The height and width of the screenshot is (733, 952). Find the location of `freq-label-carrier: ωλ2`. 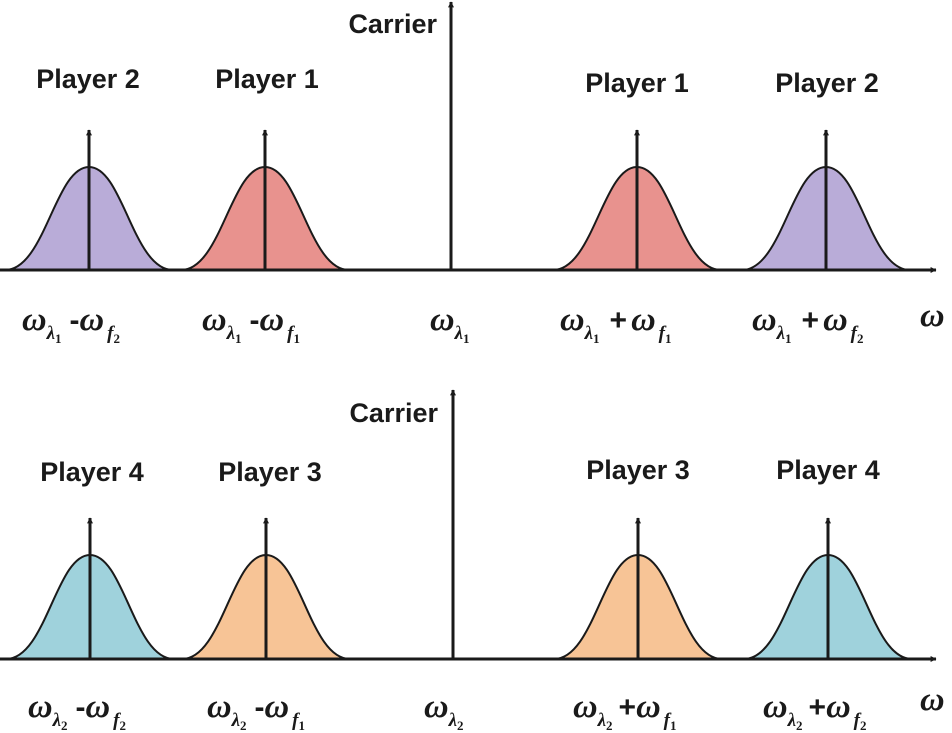

freq-label-carrier: ωλ2 is located at coordinates (444, 710).